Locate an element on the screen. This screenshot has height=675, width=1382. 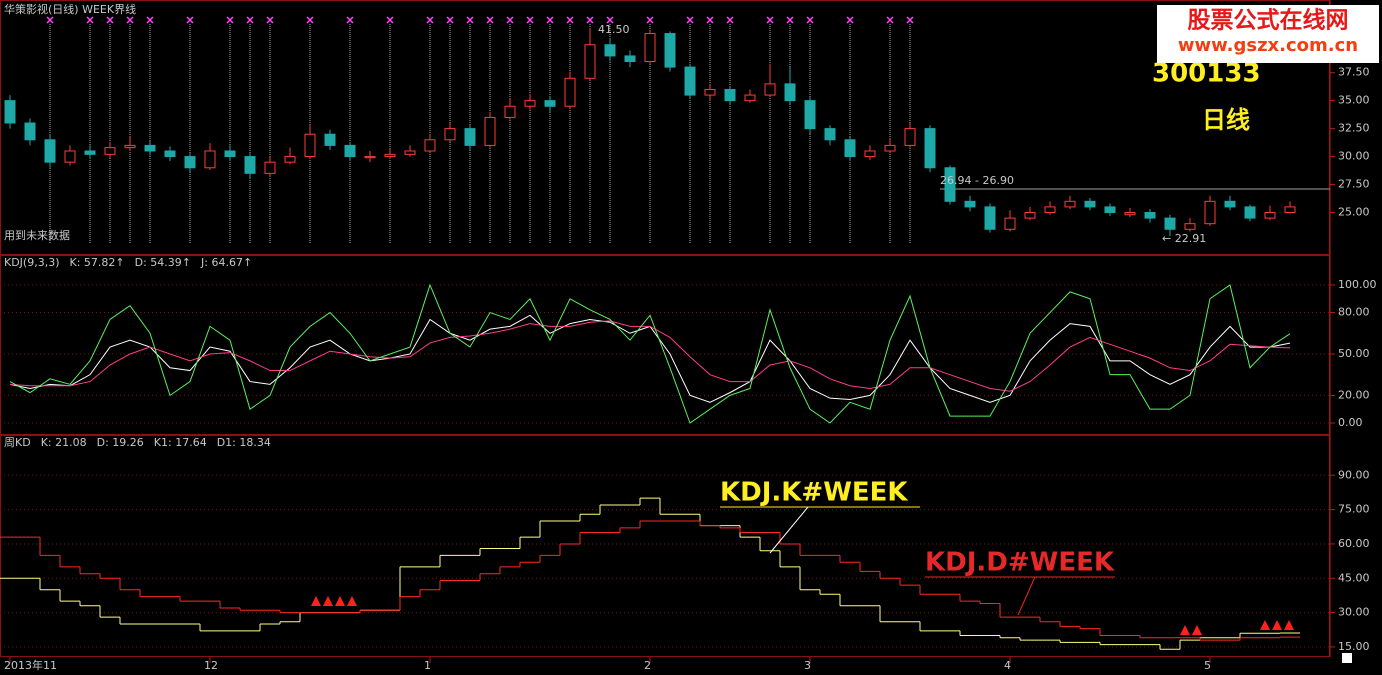
x-tick-label: 2 is located at coordinates (647, 665).